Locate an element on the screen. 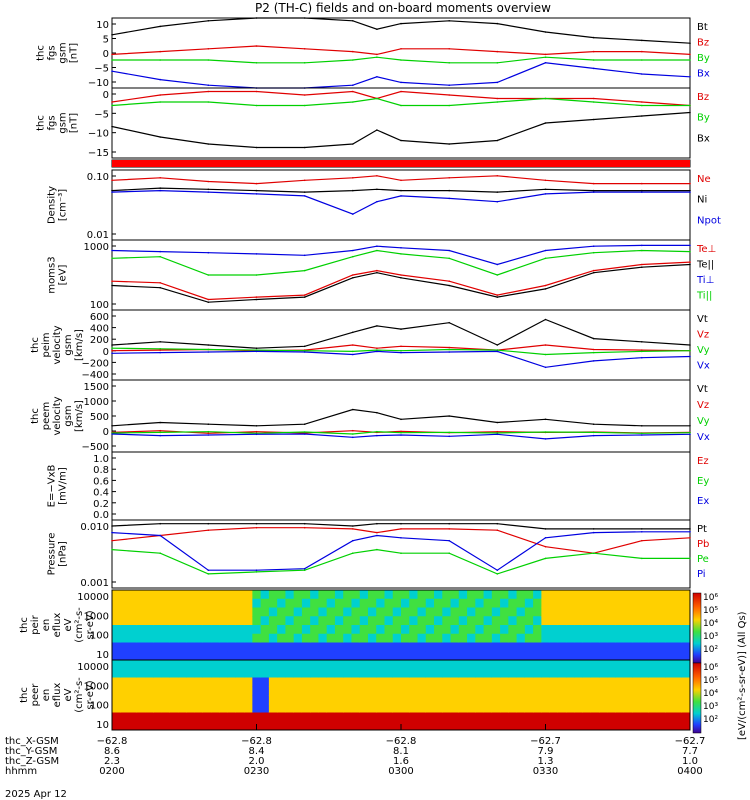 Image resolution: width=750 pixels, height=800 pixels. y-tick-label: 100 is located at coordinates (99, 706).